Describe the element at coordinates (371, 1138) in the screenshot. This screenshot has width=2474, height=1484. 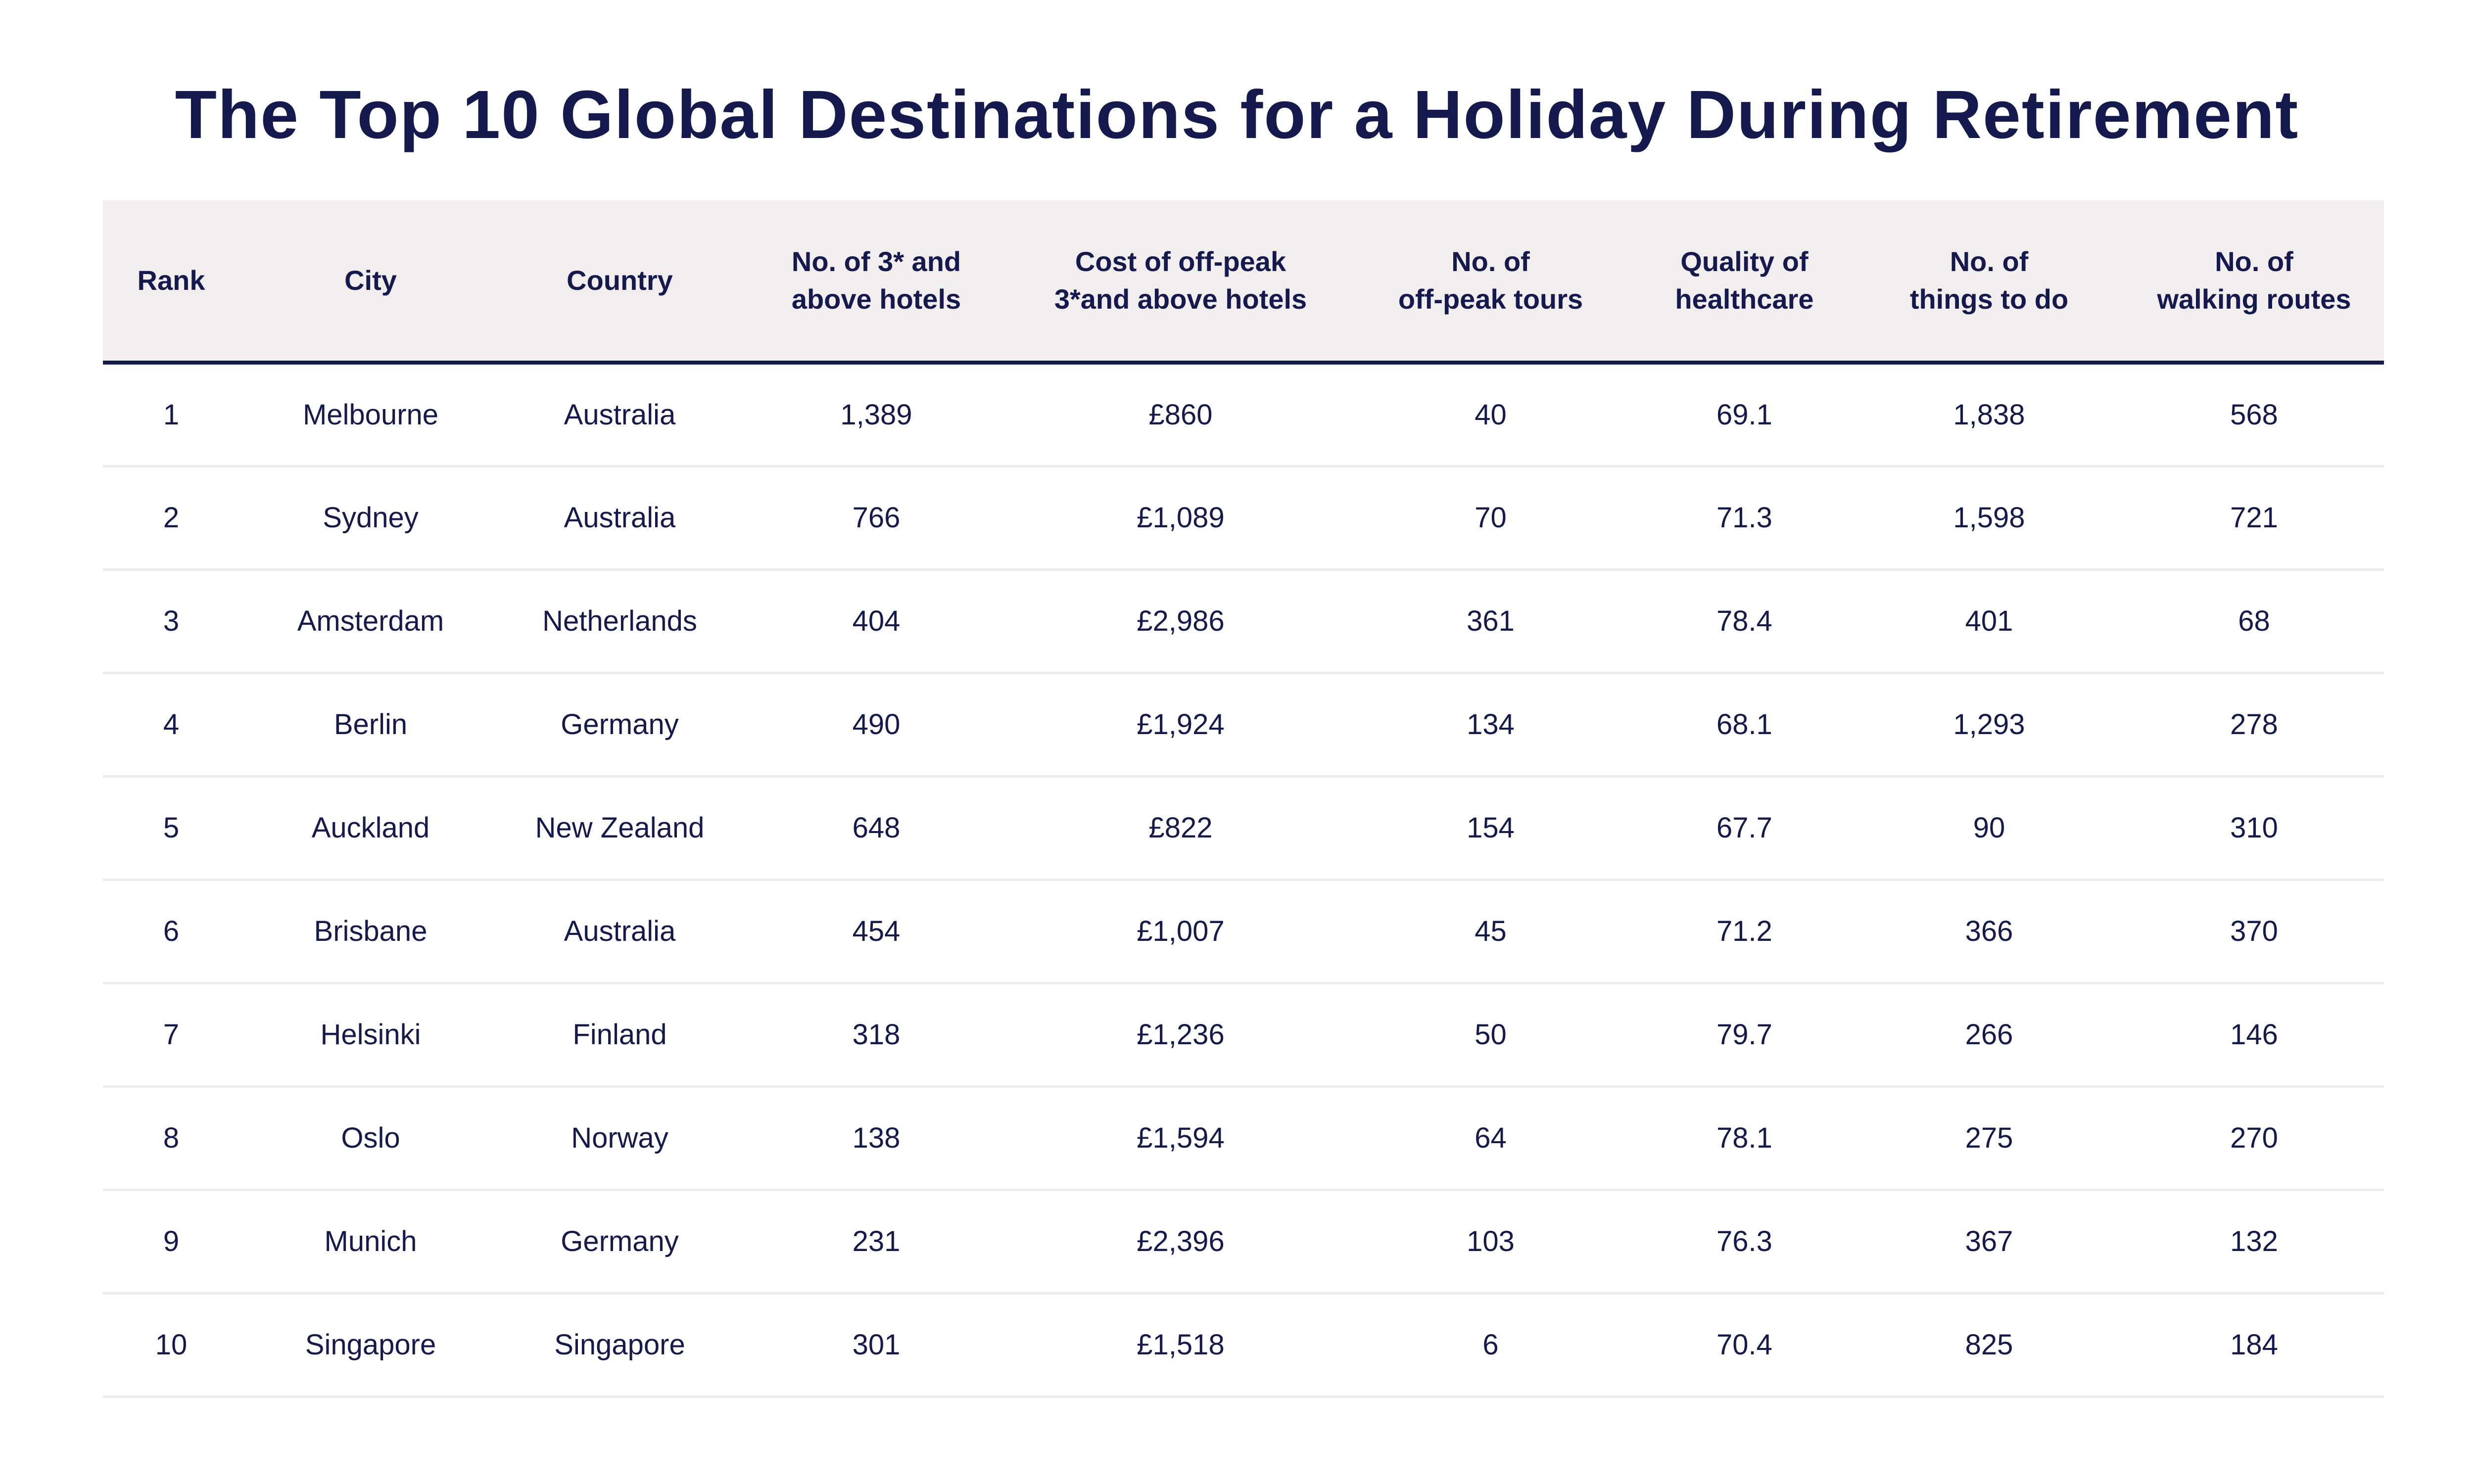
I see `table-cell-city: Oslo` at that location.